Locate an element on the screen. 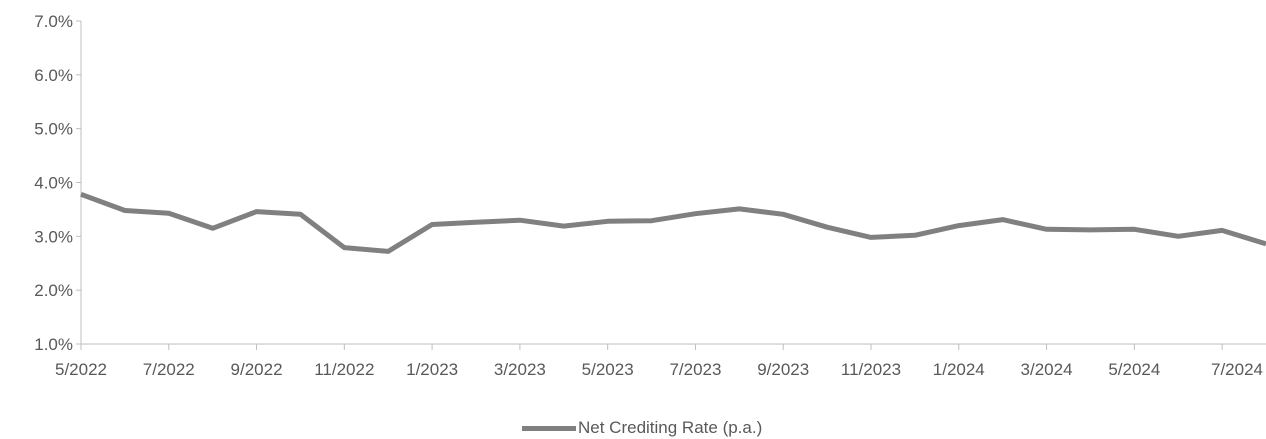  x-tick-label: 3/2024 is located at coordinates (1047, 369).